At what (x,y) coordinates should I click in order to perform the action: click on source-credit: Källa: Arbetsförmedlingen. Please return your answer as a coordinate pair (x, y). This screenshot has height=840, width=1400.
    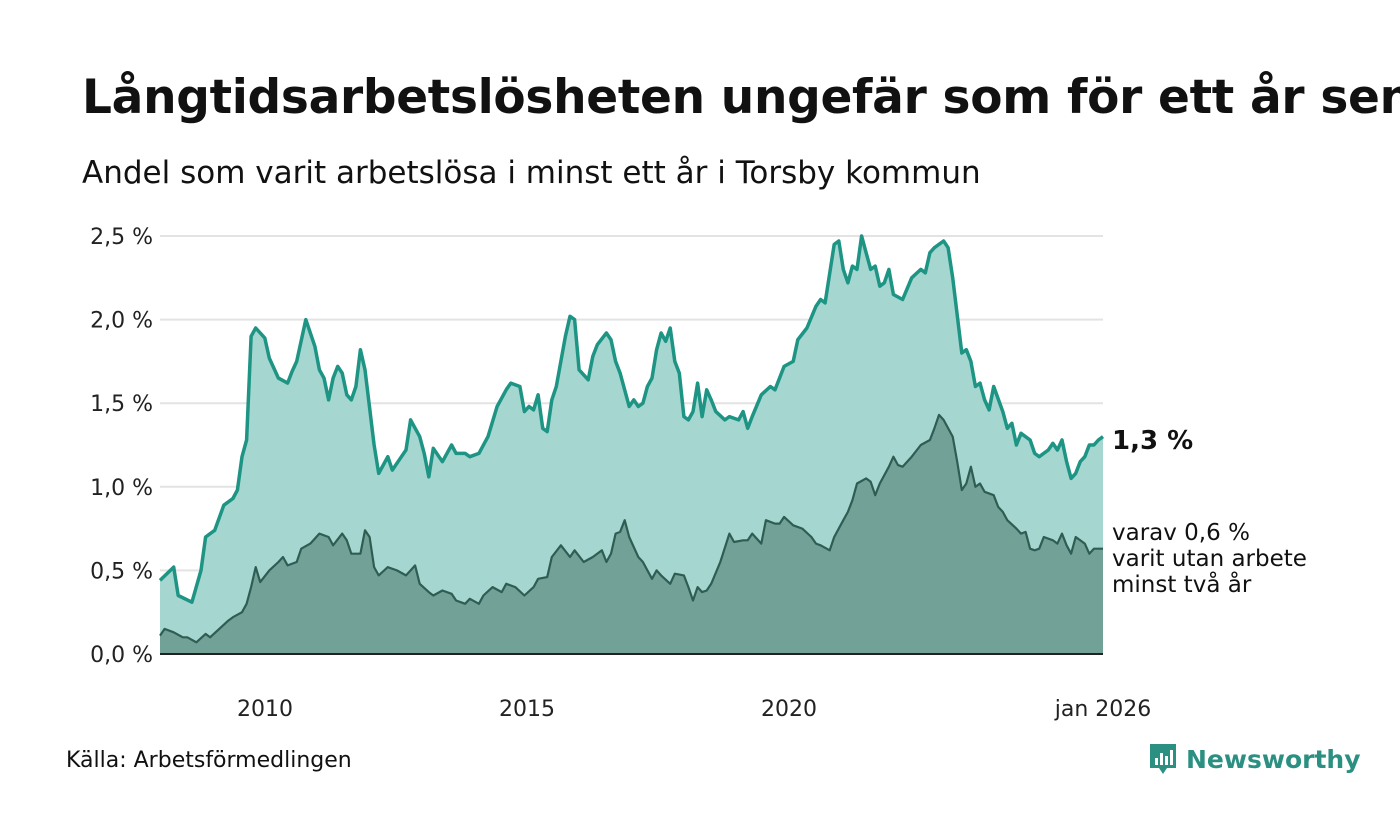
    Looking at the image, I should click on (209, 760).